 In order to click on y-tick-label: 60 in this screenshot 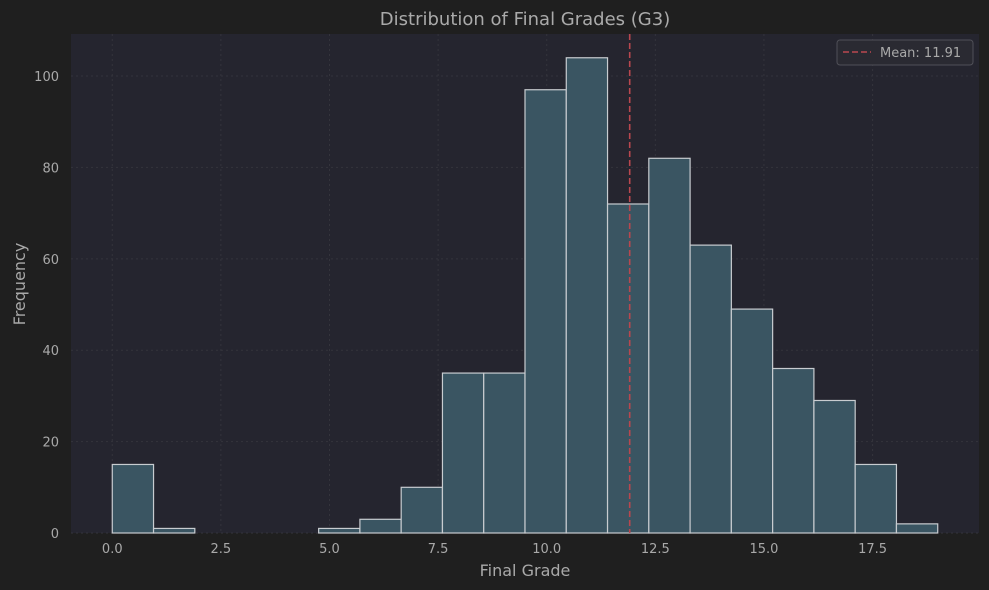, I will do `click(50, 260)`.